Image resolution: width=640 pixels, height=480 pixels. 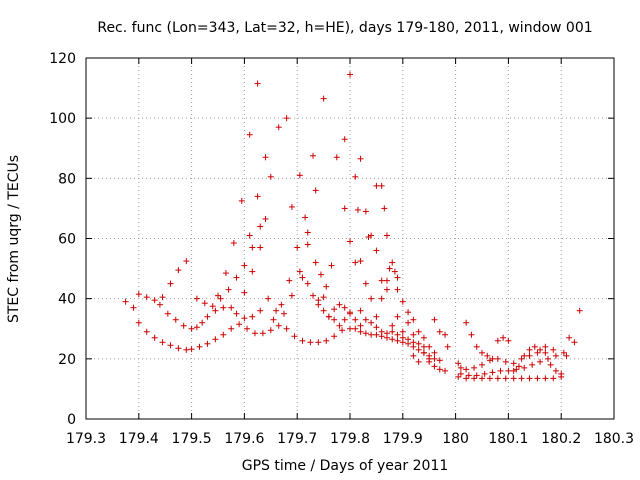 What do you see at coordinates (455, 439) in the screenshot?
I see `x-tick-label: 180` at bounding box center [455, 439].